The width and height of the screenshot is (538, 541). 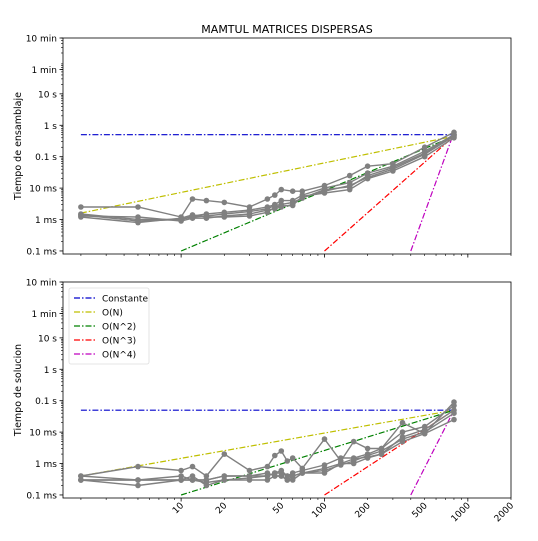 What do you see at coordinates (178, 508) in the screenshot?
I see `x-tick-label: 10` at bounding box center [178, 508].